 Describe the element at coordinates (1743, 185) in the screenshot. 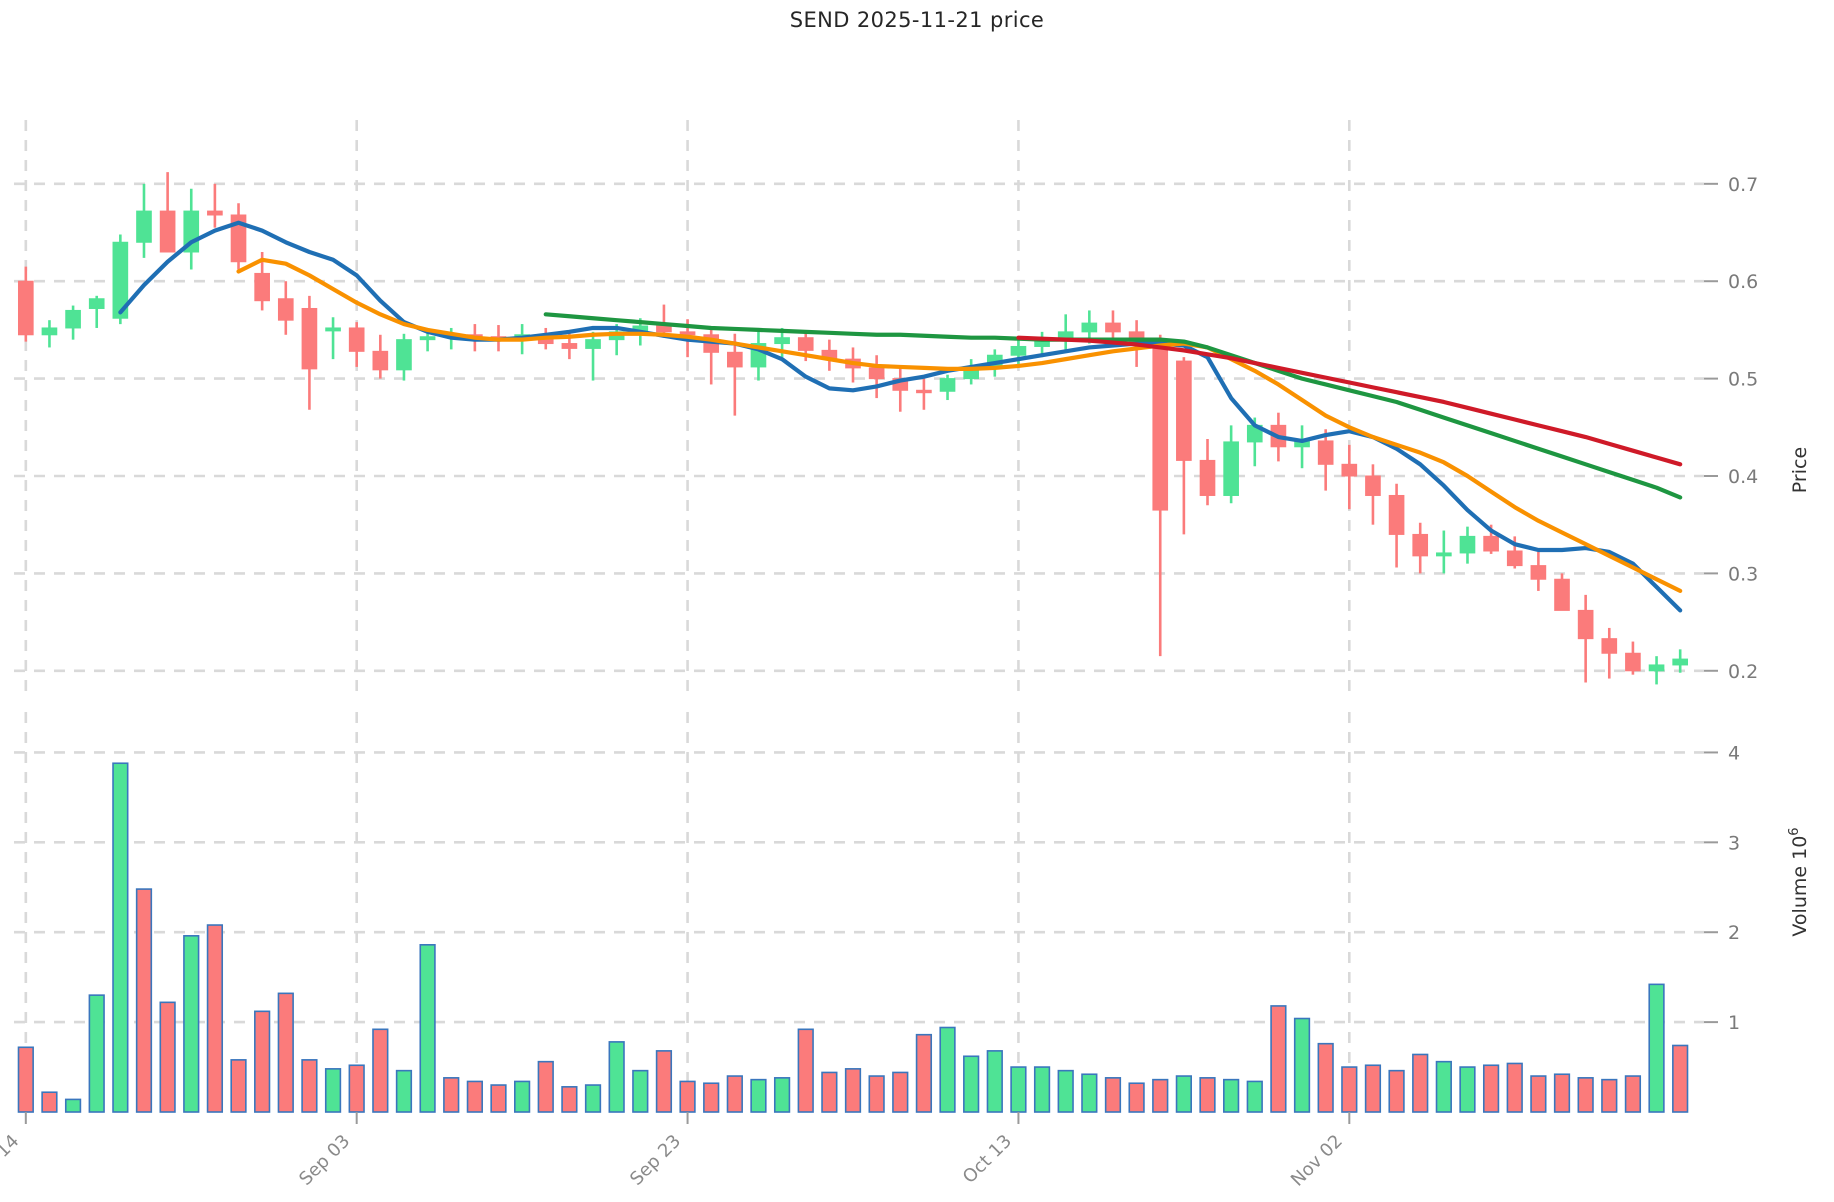

I see `price-tick-label: 0.7` at that location.